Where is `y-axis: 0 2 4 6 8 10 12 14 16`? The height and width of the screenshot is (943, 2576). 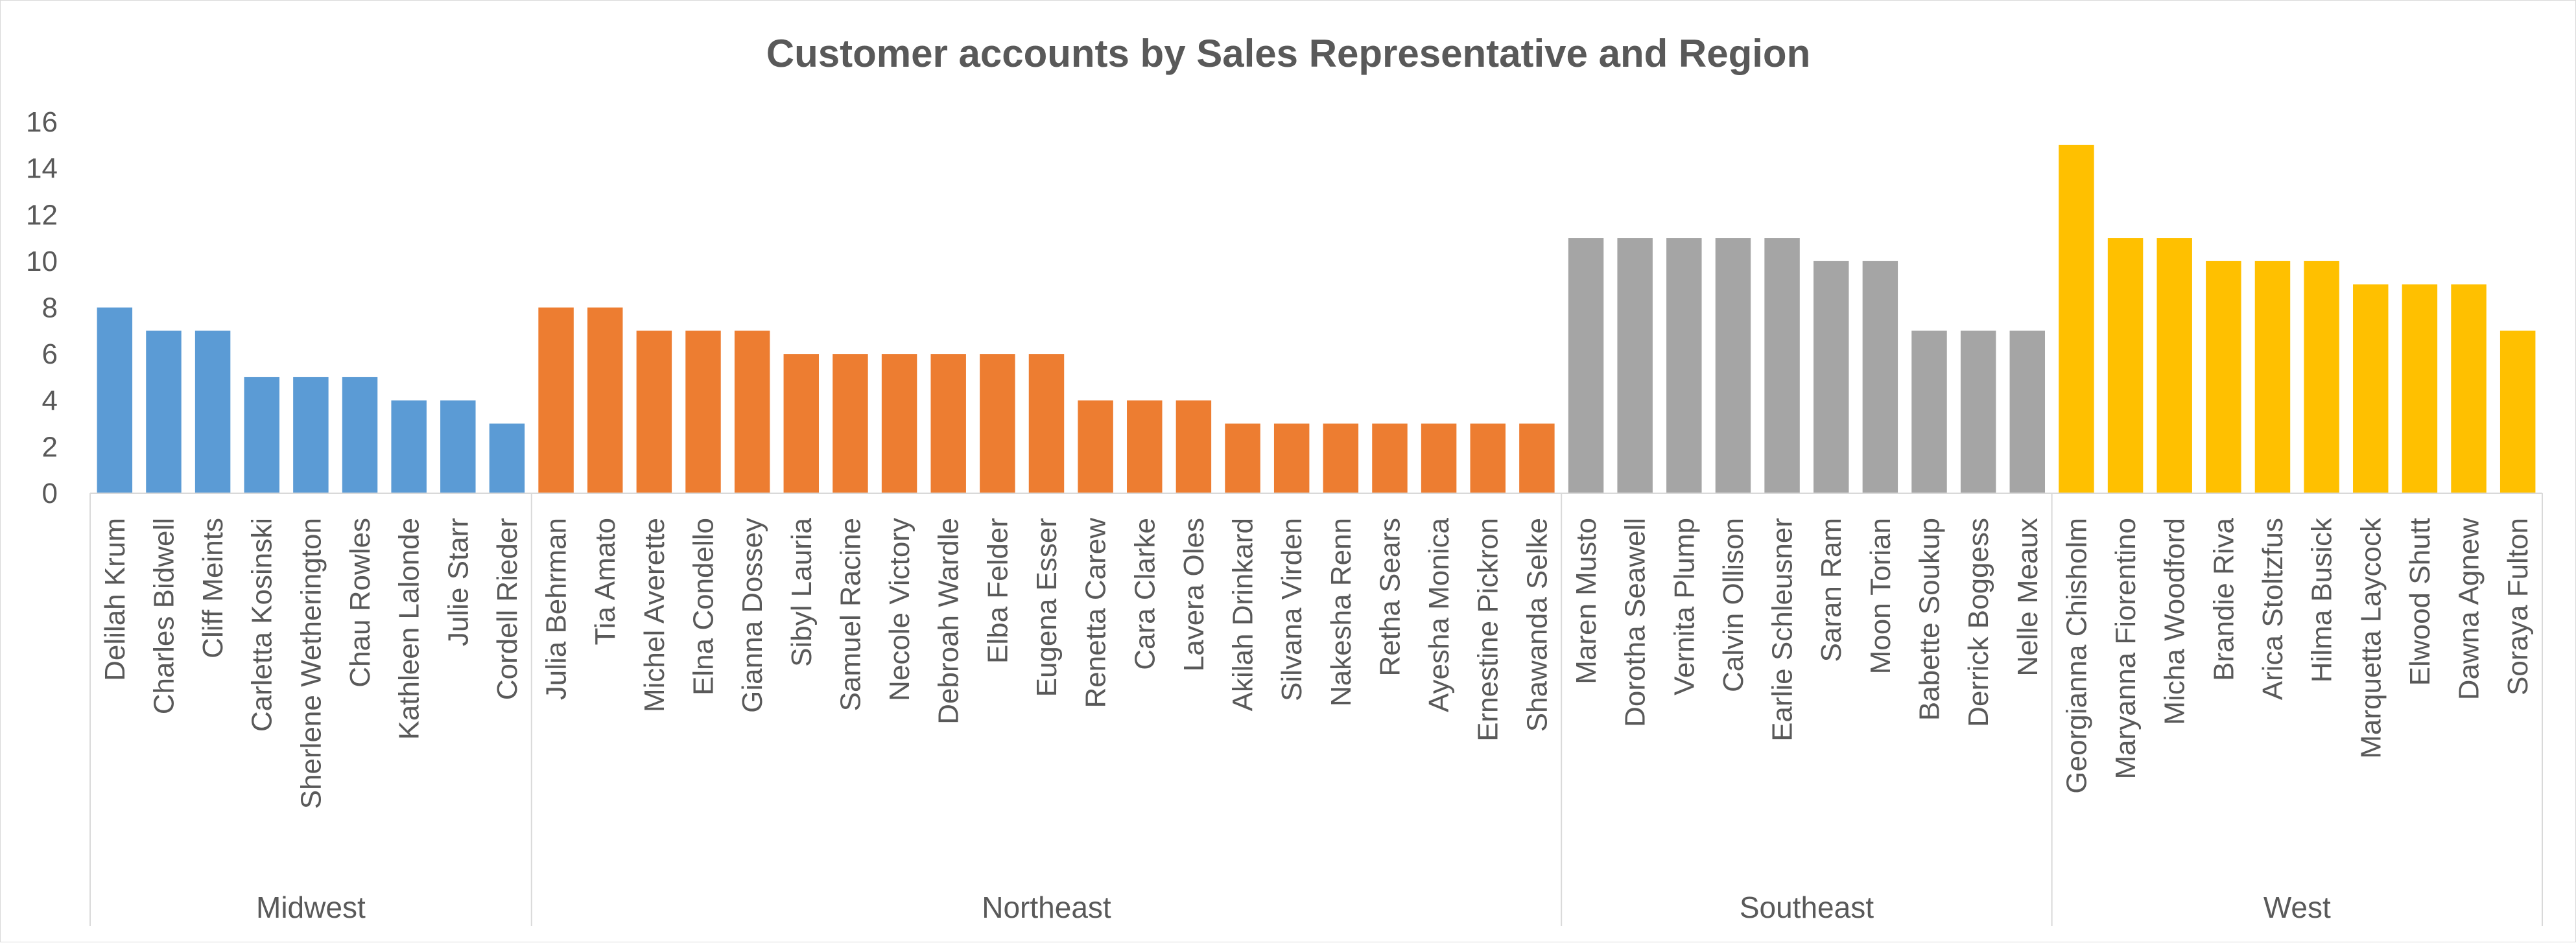 y-axis: 0 2 4 6 8 10 12 14 16 is located at coordinates (42, 307).